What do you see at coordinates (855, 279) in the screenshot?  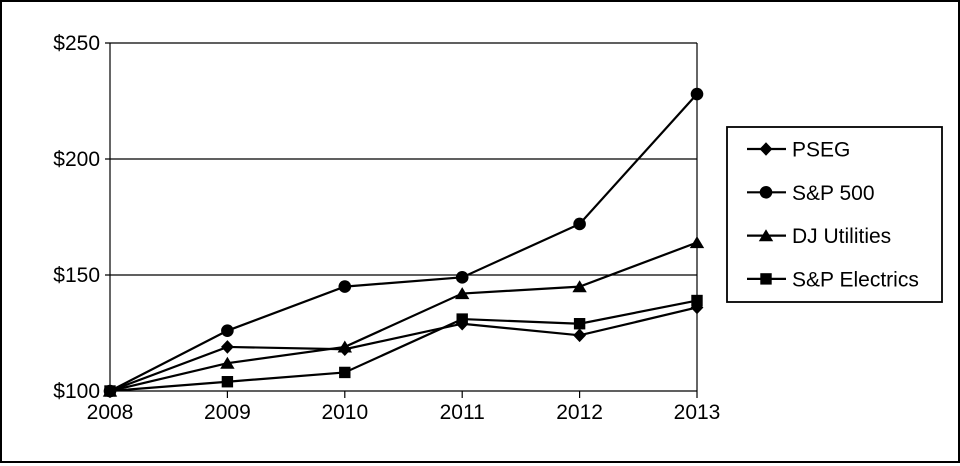 I see `legend-label: S&P Electrics` at bounding box center [855, 279].